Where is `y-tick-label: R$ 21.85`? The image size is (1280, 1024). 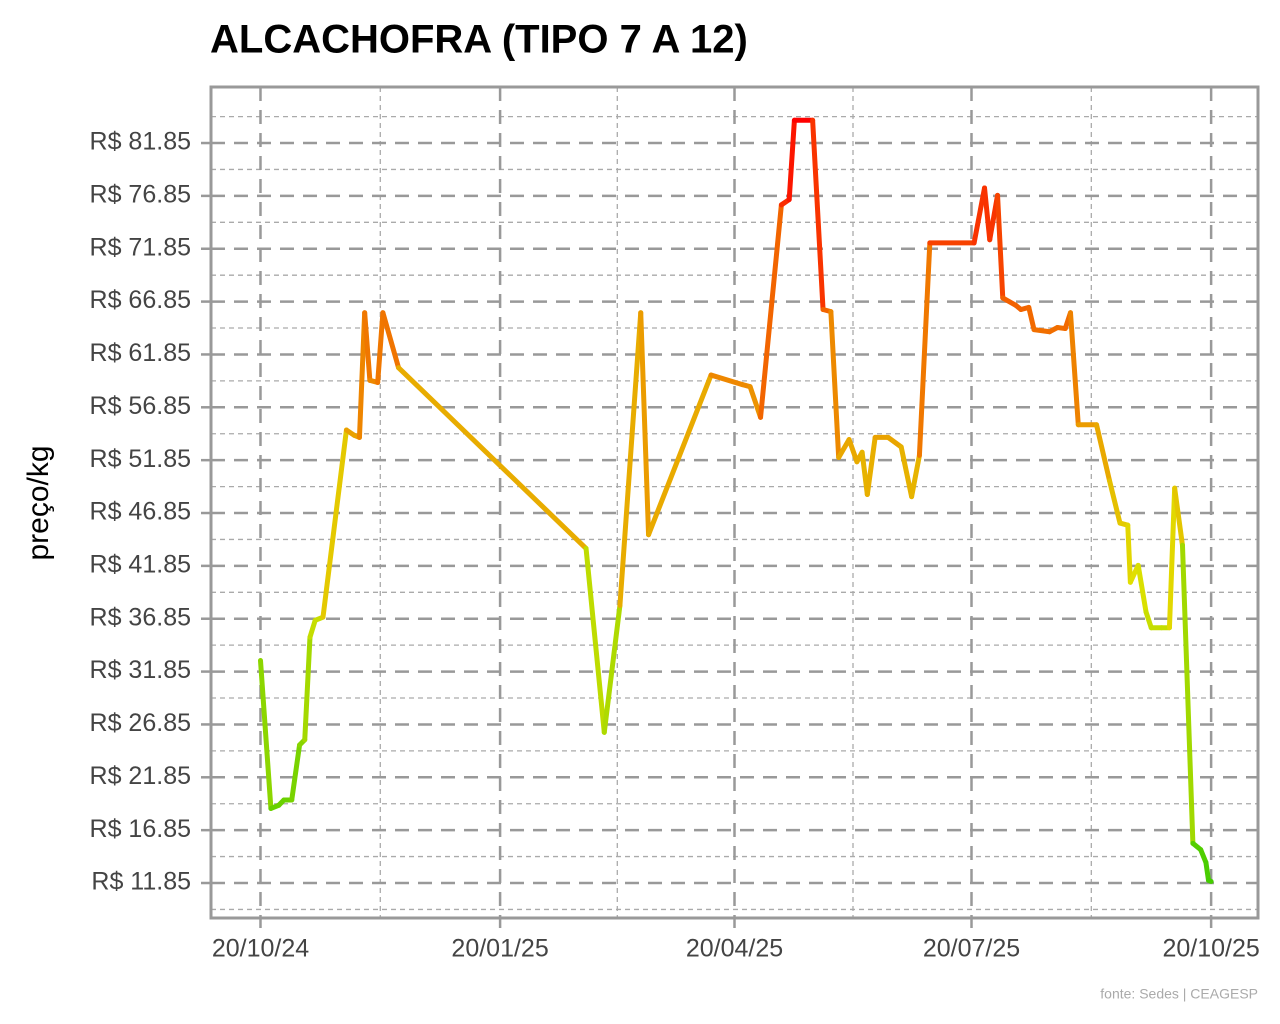 y-tick-label: R$ 21.85 is located at coordinates (140, 776).